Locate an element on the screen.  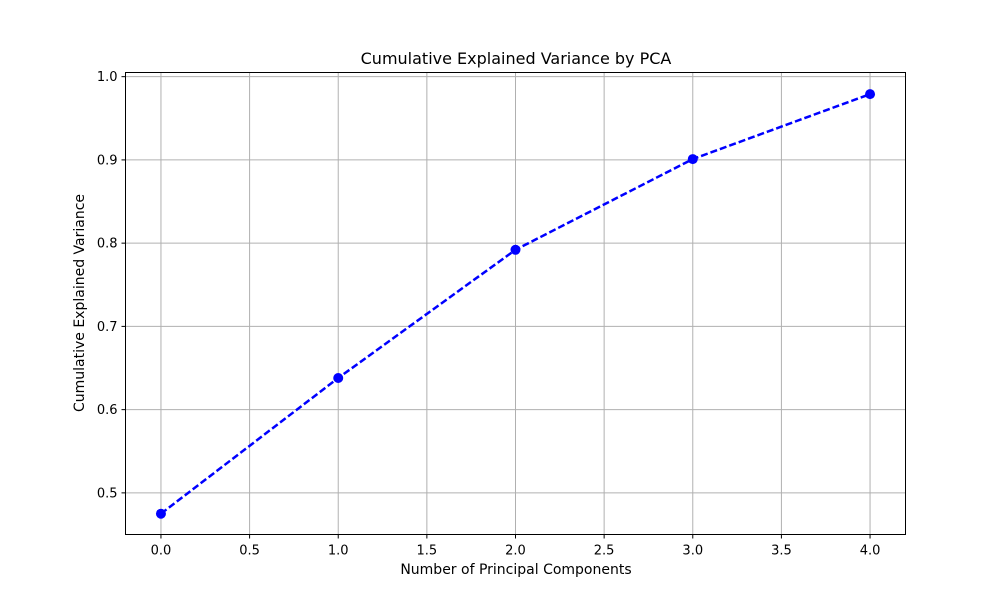
y-tick-label: 0.7 is located at coordinates (107, 327).